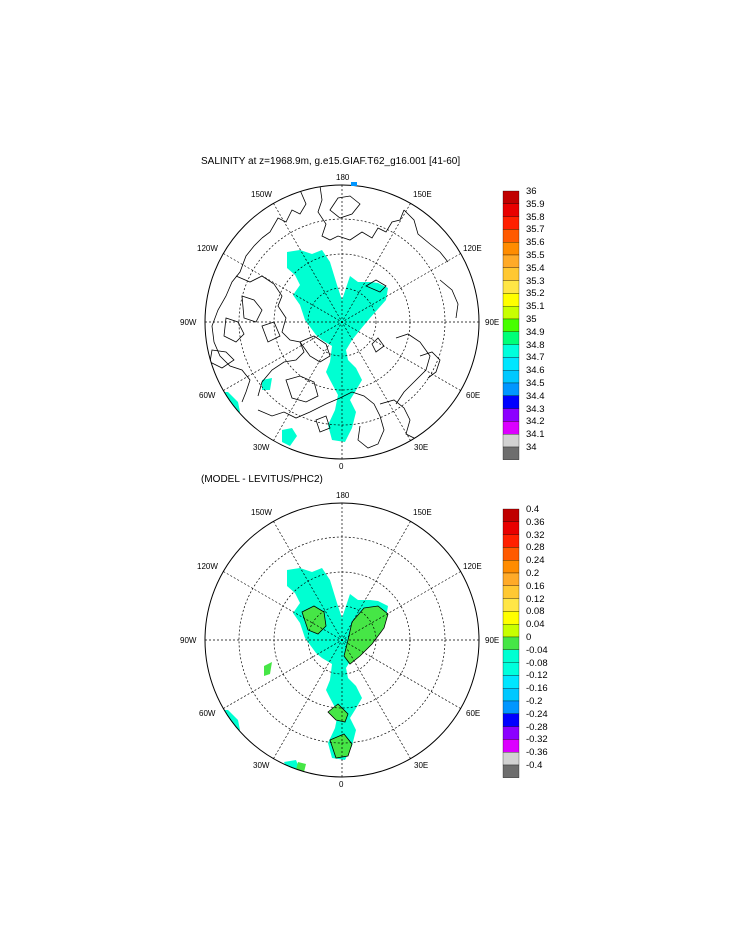 The width and height of the screenshot is (733, 945). What do you see at coordinates (535, 268) in the screenshot?
I see `colorbar-tick-label: 35.4` at bounding box center [535, 268].